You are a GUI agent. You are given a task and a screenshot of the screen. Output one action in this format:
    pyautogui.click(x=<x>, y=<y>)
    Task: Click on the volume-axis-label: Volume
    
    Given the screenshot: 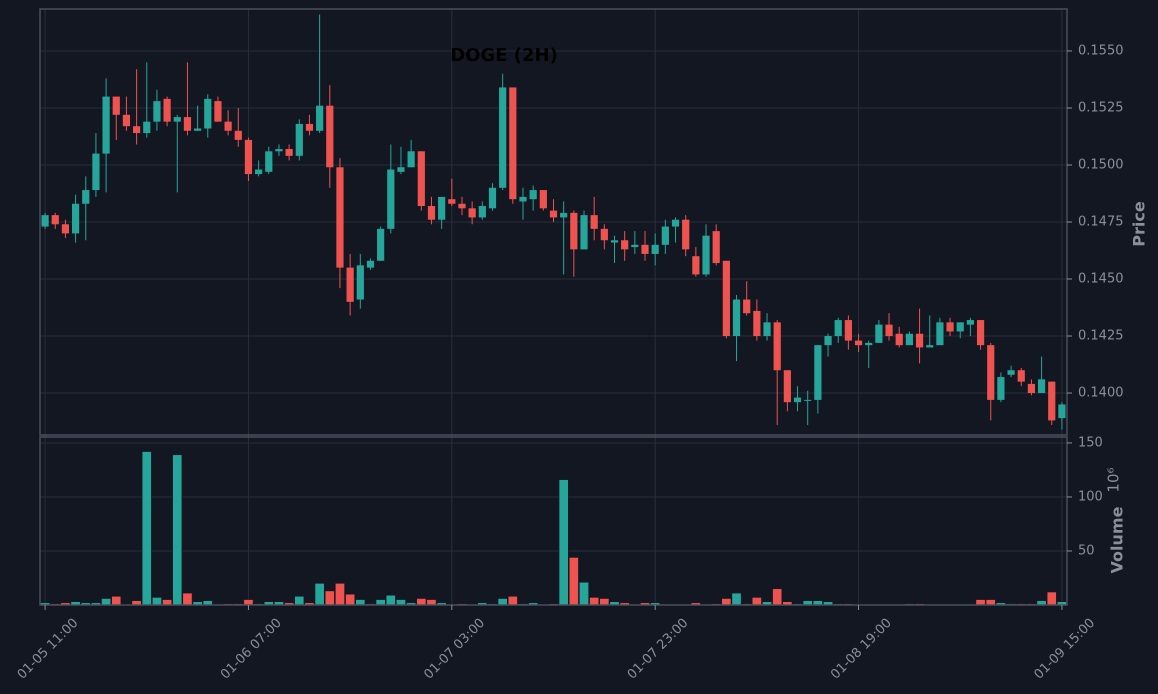 What is the action you would take?
    pyautogui.click(x=1117, y=539)
    